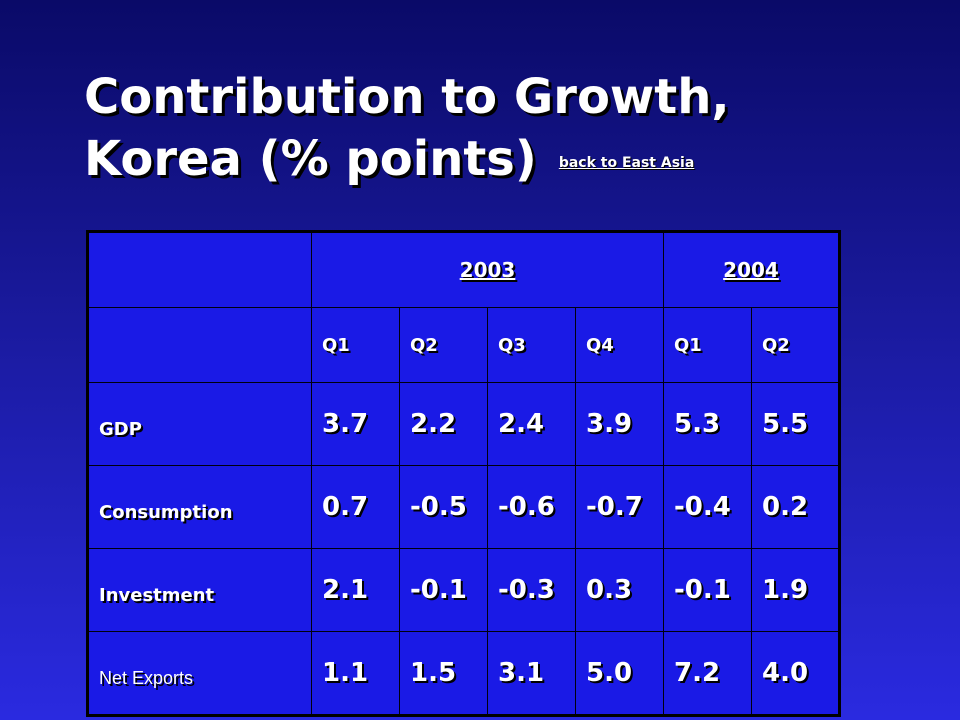 This screenshot has height=720, width=960. Describe the element at coordinates (199, 424) in the screenshot. I see `row-label: GDP` at that location.